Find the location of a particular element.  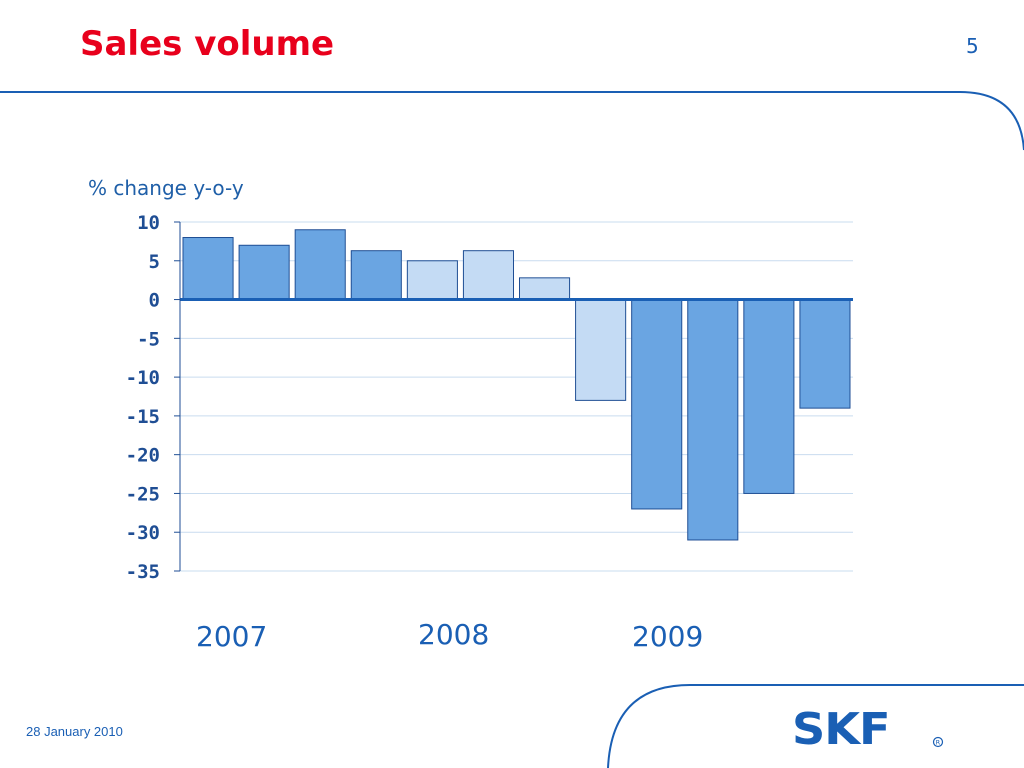

y-tick-label: -25 is located at coordinates (143, 494).